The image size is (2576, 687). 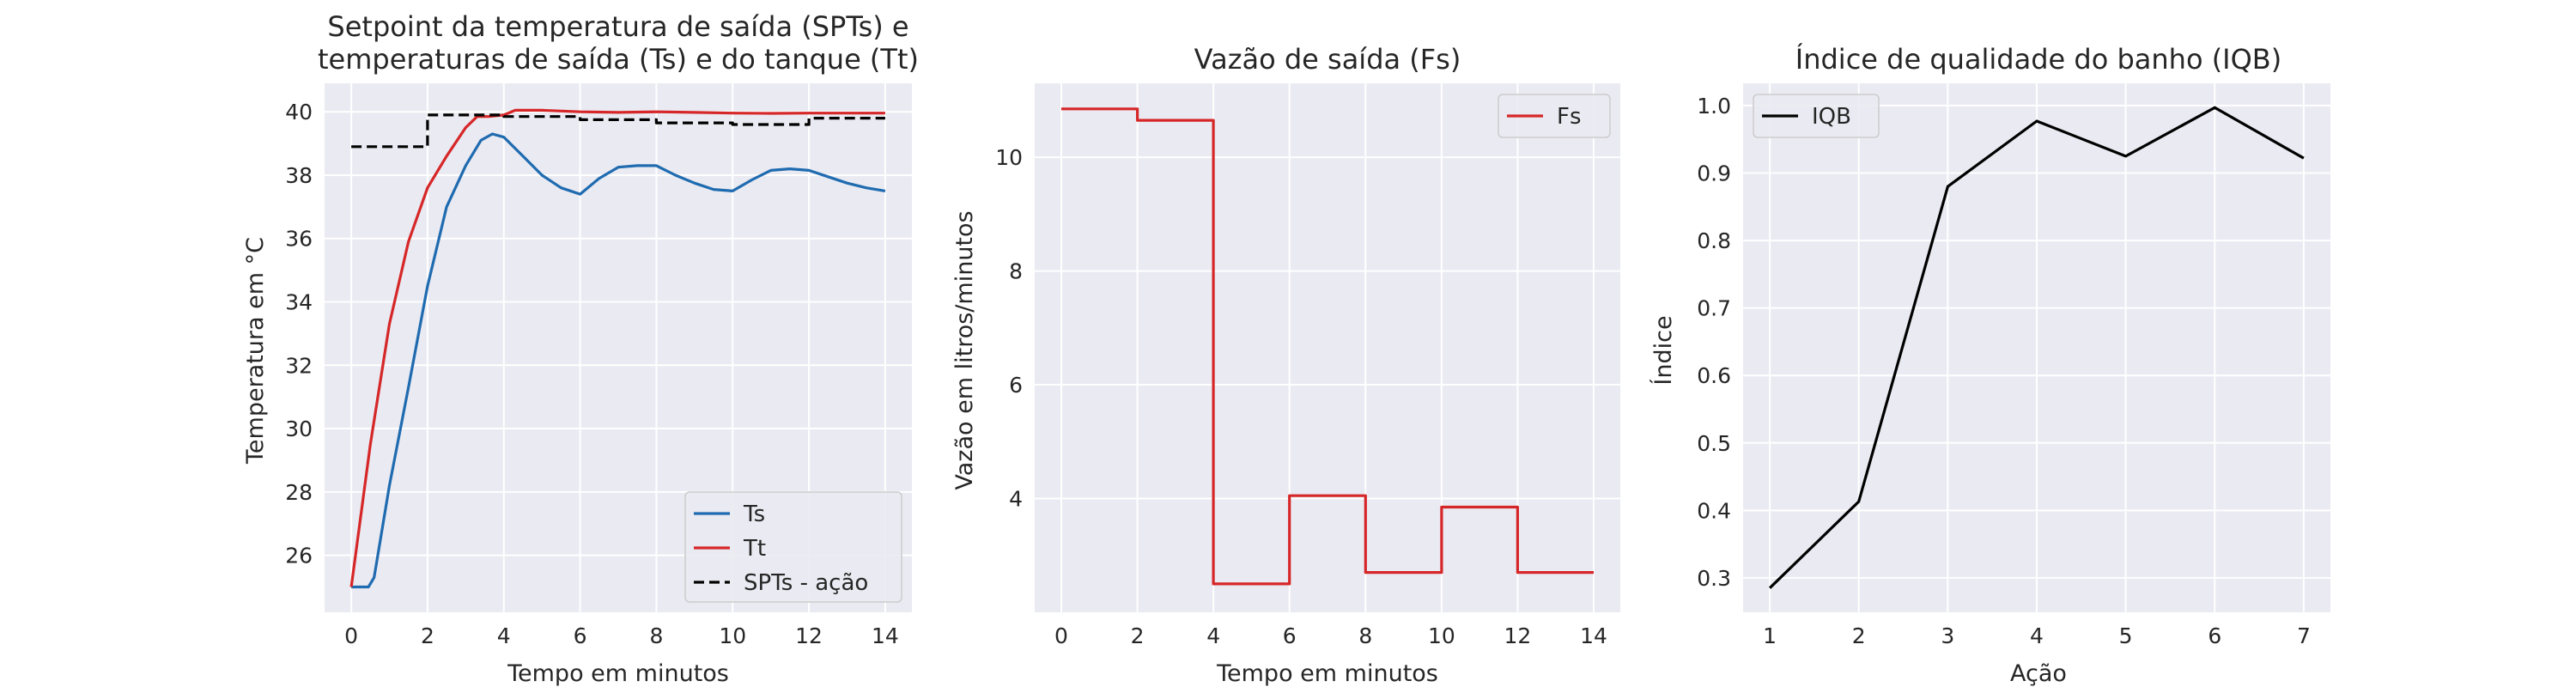 I want to click on x-axis-label: Ação, so click(x=2039, y=673).